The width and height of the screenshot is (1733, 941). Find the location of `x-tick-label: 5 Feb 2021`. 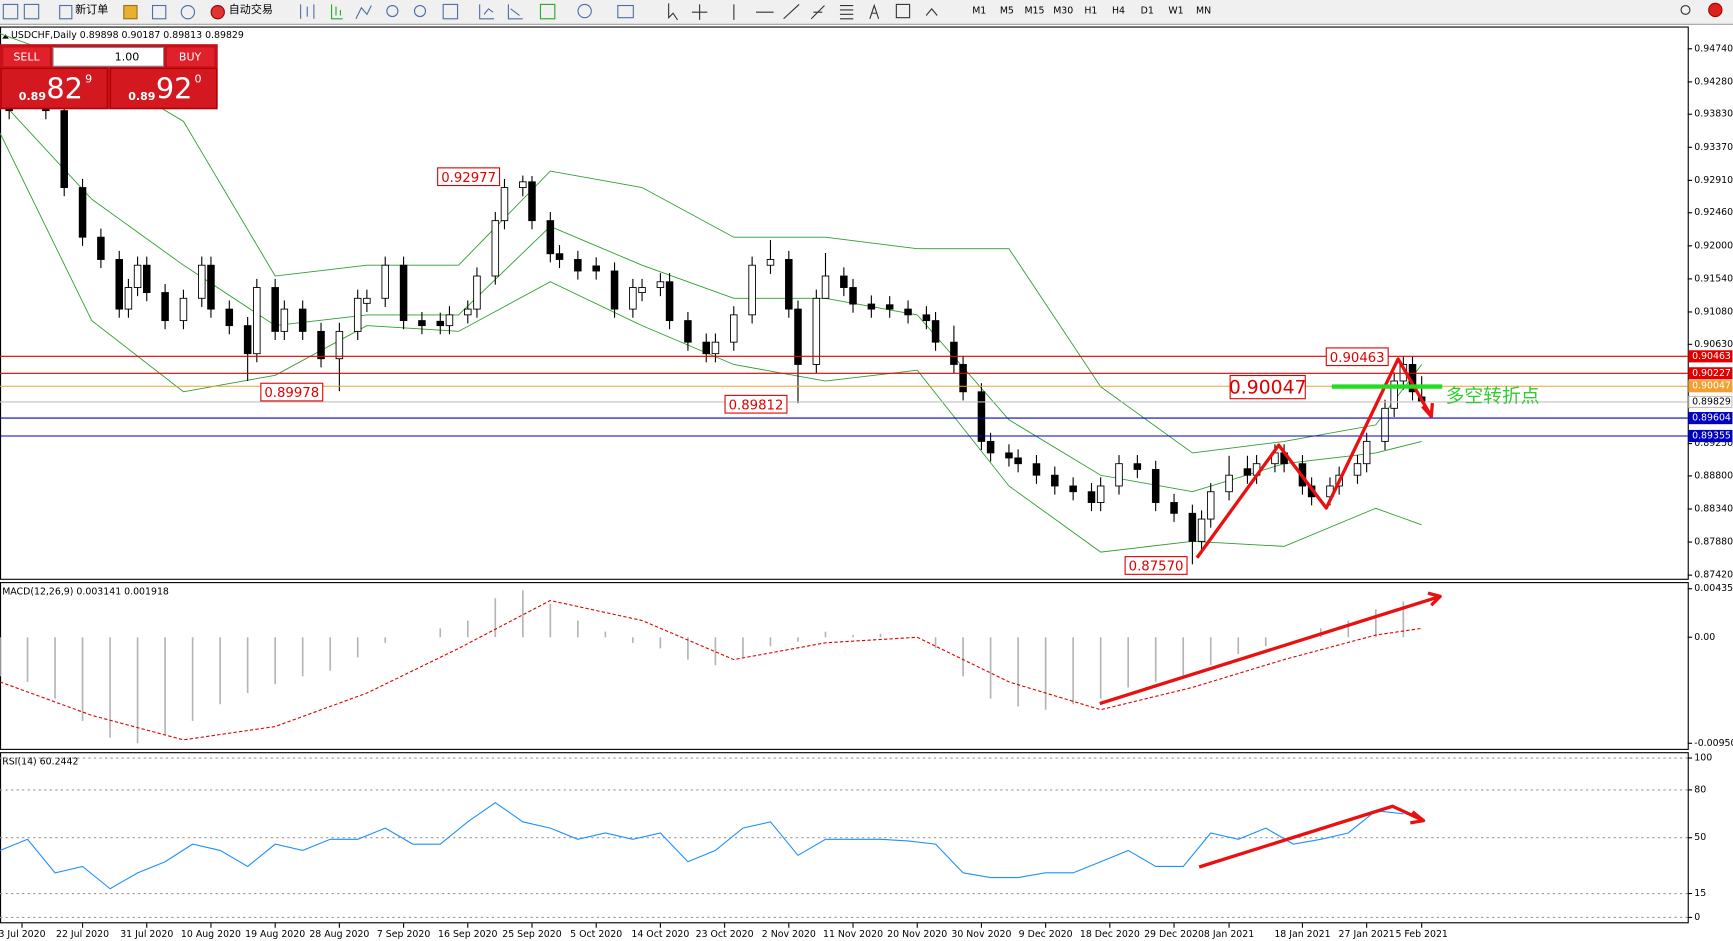

x-tick-label: 5 Feb 2021 is located at coordinates (1421, 934).